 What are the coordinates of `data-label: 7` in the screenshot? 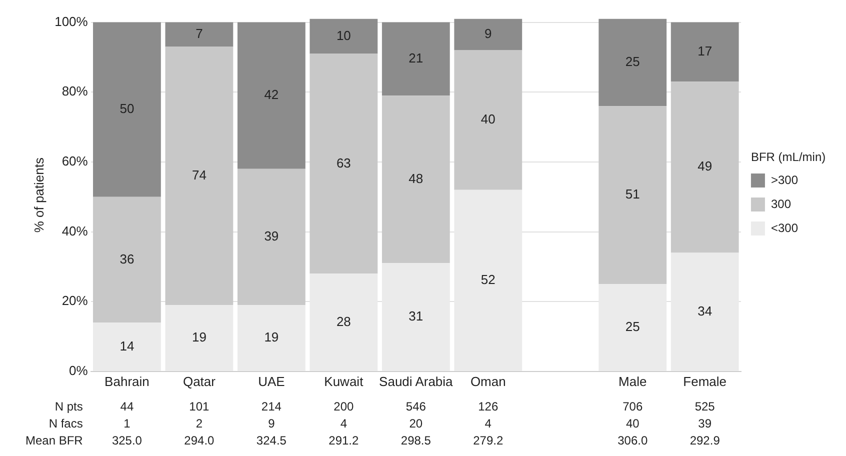 It's located at (199, 34).